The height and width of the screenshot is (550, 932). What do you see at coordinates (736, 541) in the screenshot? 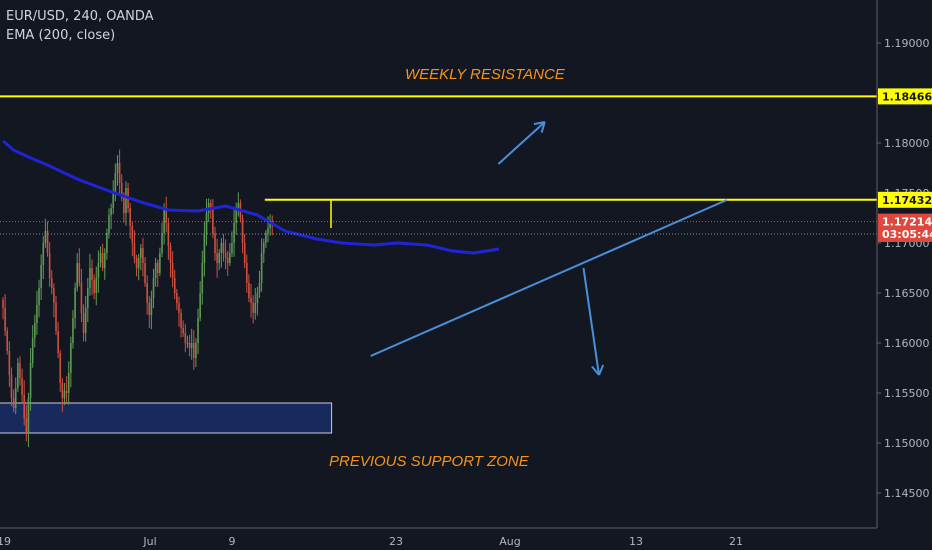
I see `time-tick-label: 21` at bounding box center [736, 541].